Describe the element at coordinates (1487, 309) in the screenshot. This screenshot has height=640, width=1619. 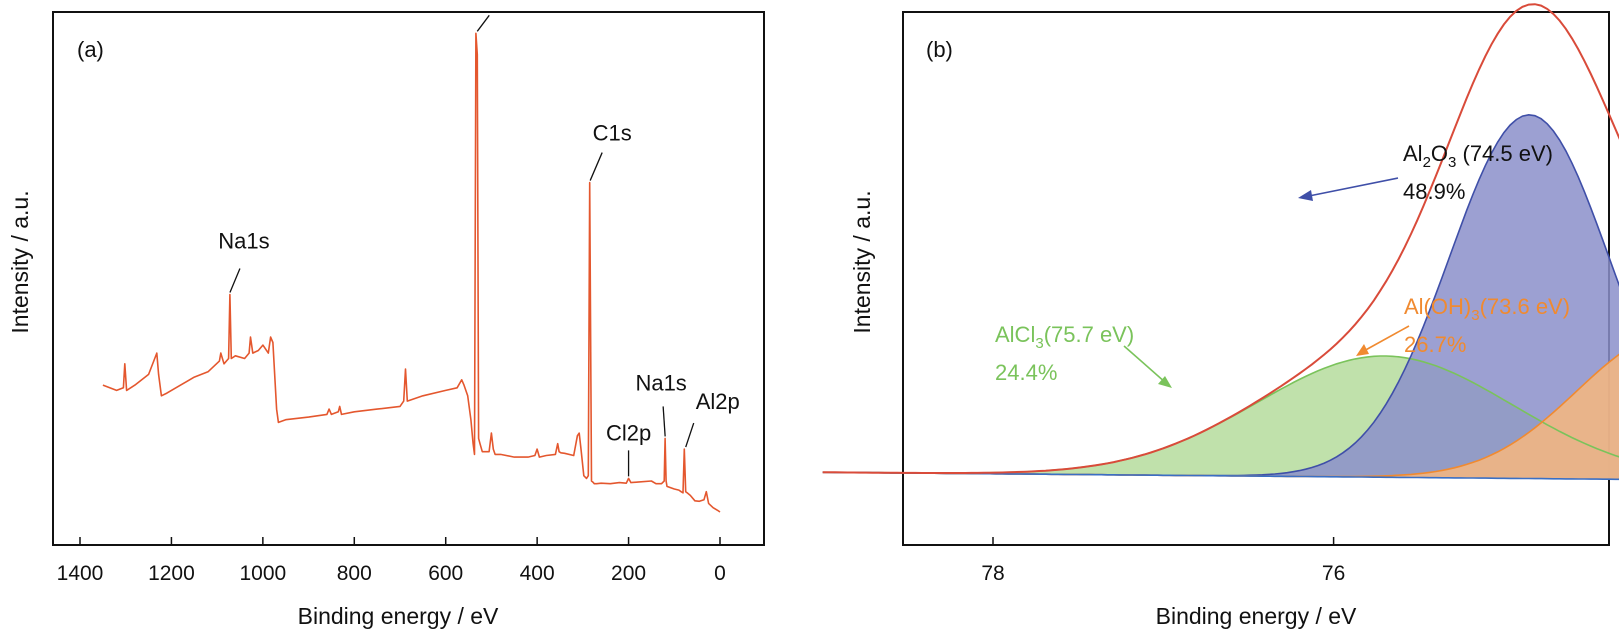
I see `component-label: Al(OH)3(73.6 eV)` at that location.